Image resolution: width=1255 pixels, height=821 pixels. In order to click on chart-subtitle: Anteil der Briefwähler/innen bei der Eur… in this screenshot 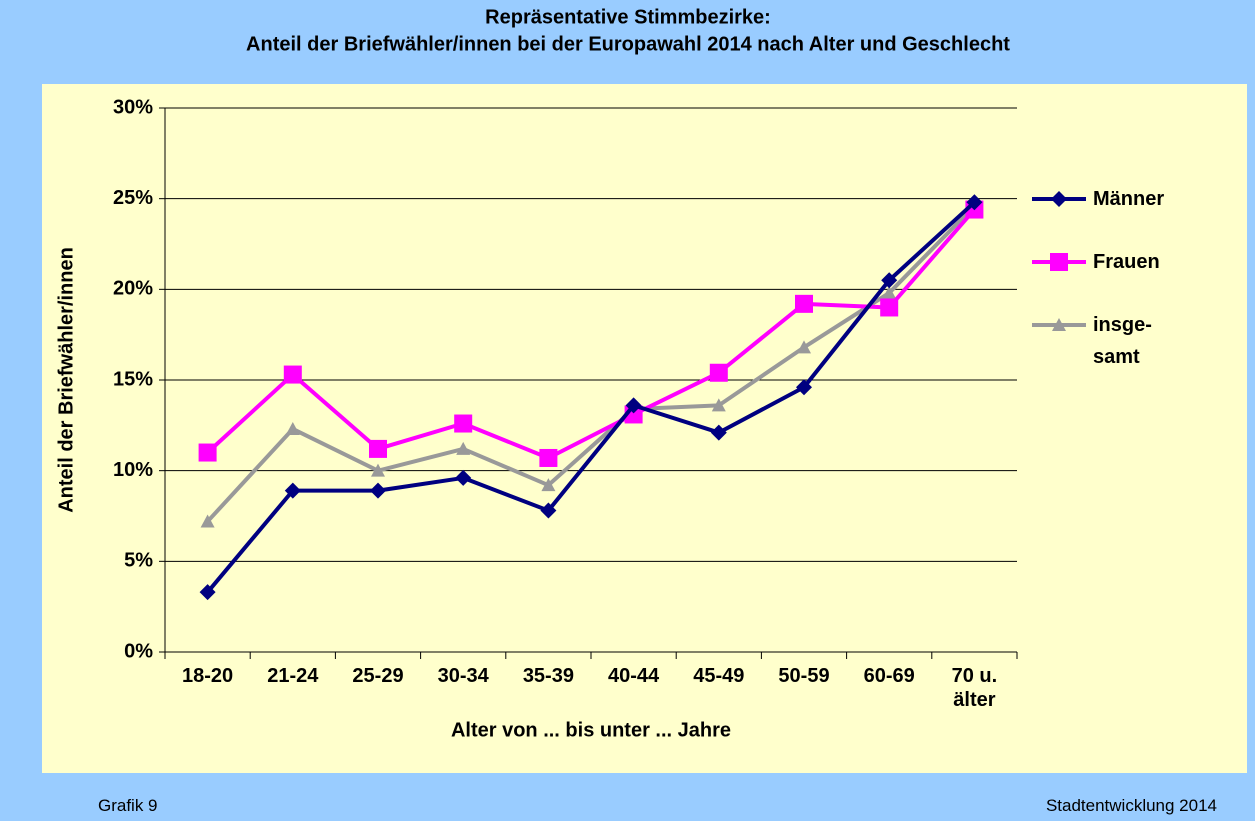, I will do `click(628, 44)`.